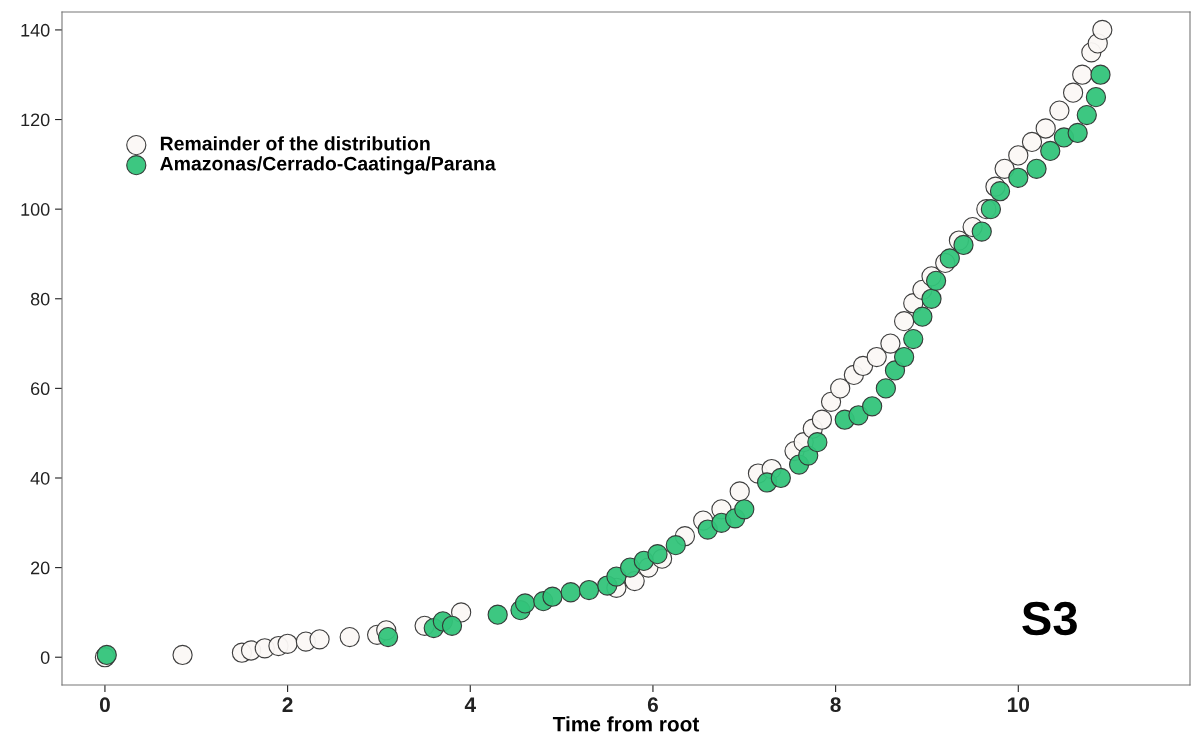  What do you see at coordinates (40, 299) in the screenshot?
I see `y-tick-label: 80` at bounding box center [40, 299].